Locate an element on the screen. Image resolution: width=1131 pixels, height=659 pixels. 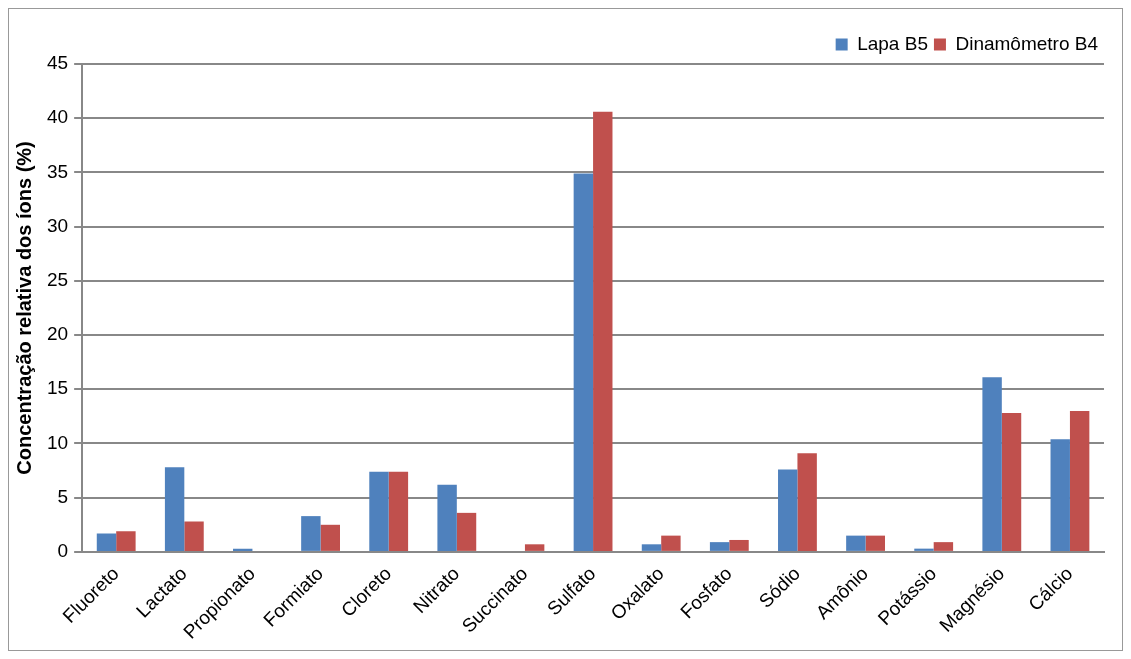
y-tick-label: 45 is located at coordinates (57, 63).